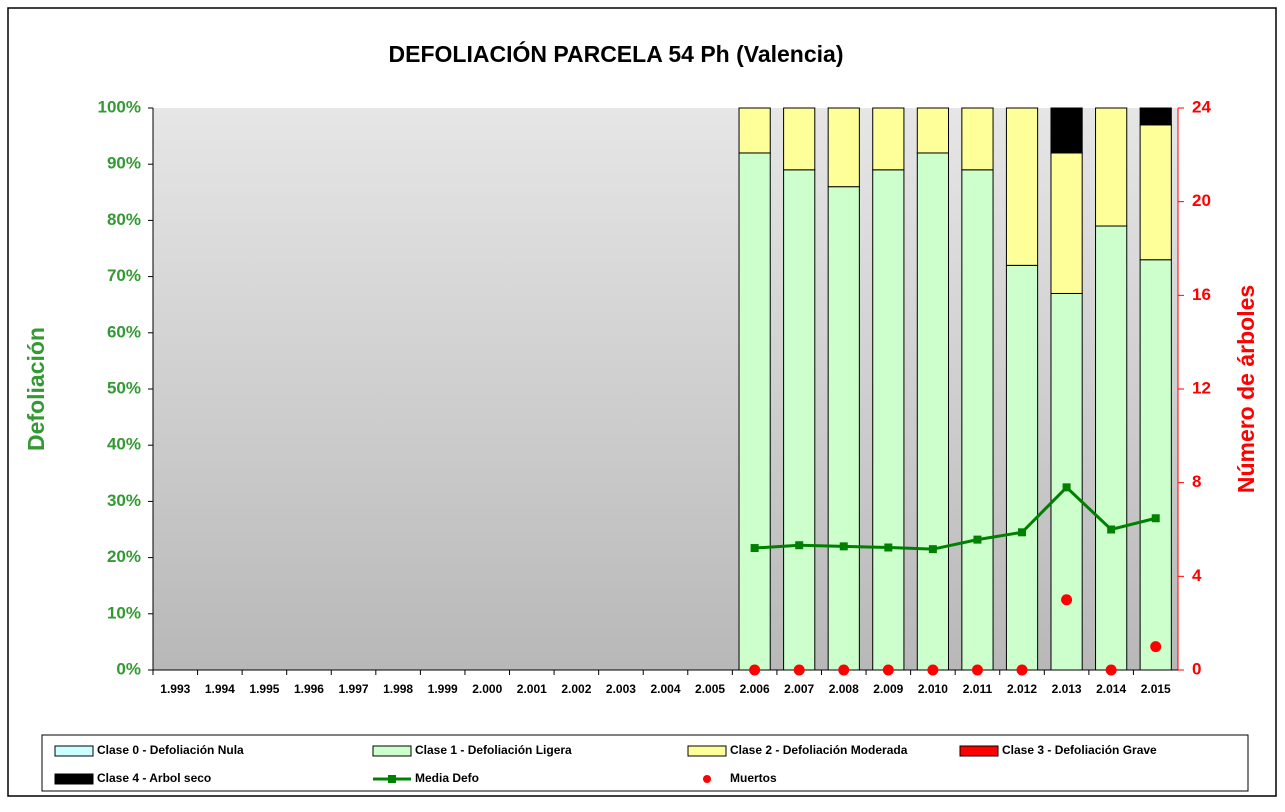  What do you see at coordinates (755, 689) in the screenshot?
I see `x-tick-label: 2.006` at bounding box center [755, 689].